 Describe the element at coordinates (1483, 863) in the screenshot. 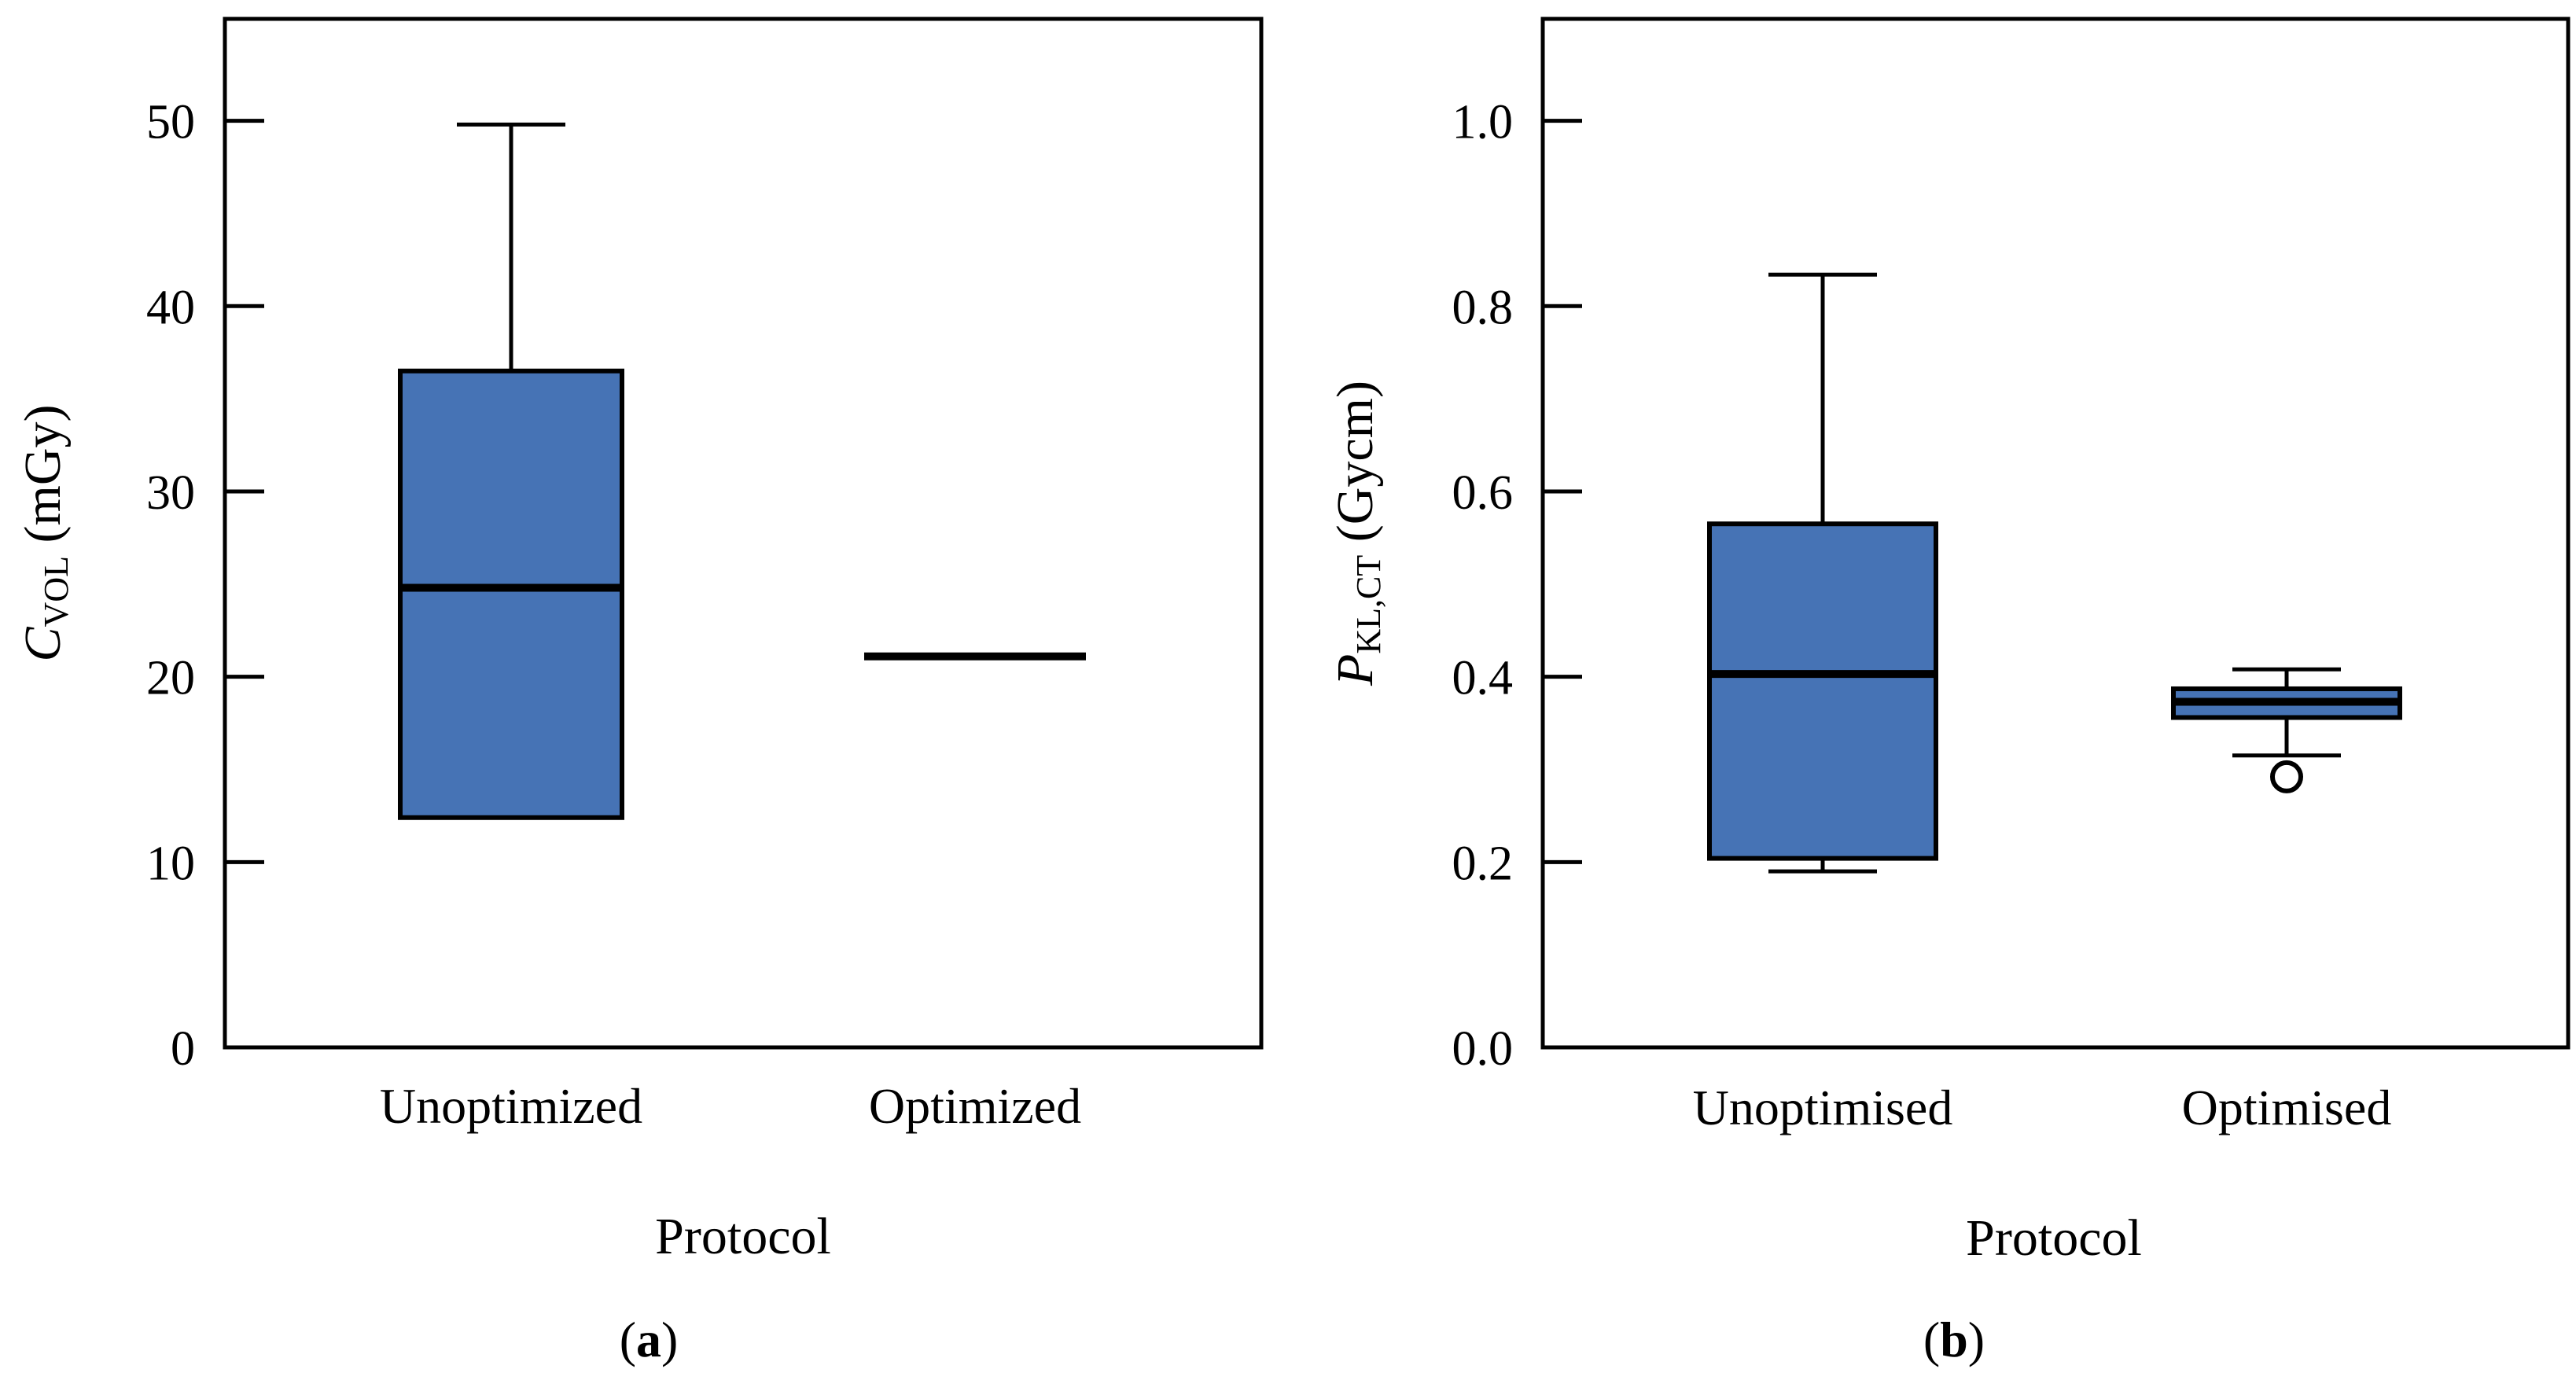

I see `panel-b-y-tick-label-1: 0.2` at that location.